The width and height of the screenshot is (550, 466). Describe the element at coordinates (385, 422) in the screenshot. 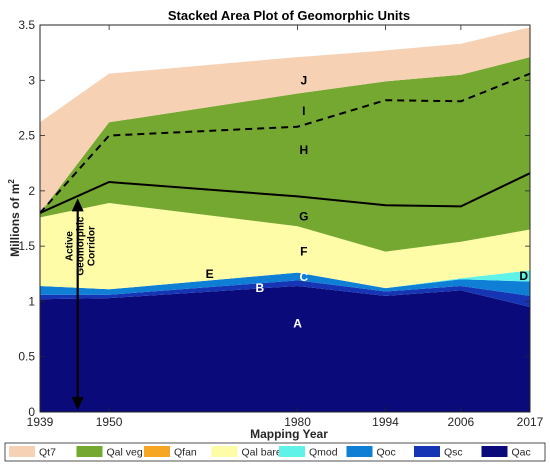

I see `x-tick-label: 1994` at that location.